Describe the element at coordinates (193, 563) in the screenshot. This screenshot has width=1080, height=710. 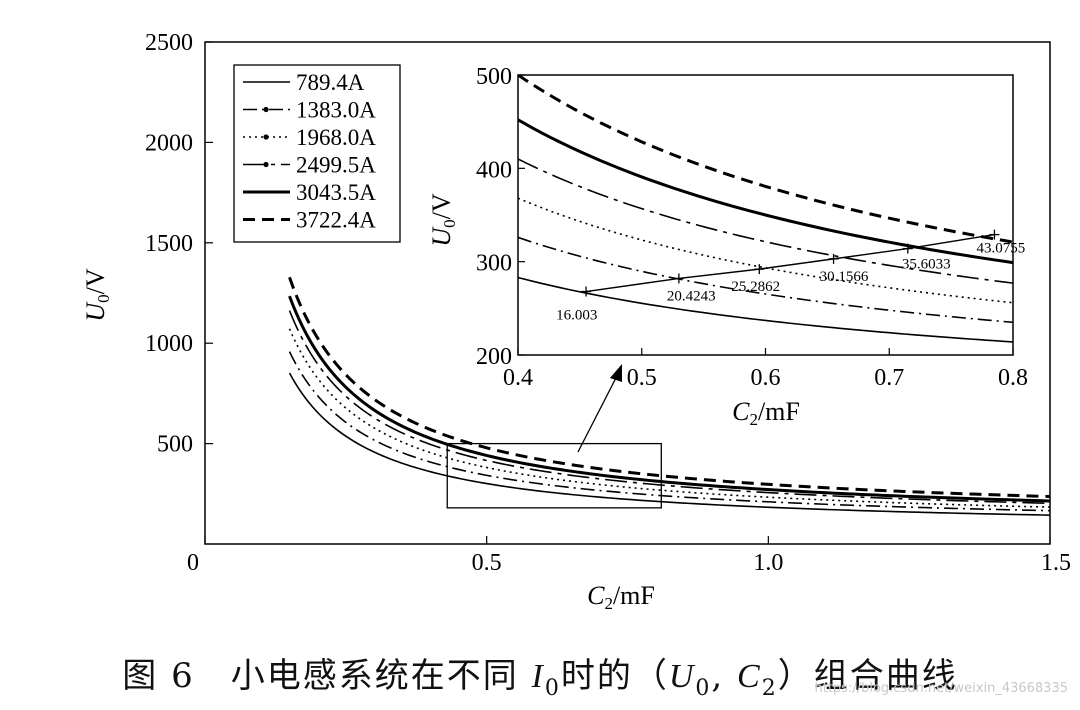
I see `main-x-tick-label: 0` at that location.